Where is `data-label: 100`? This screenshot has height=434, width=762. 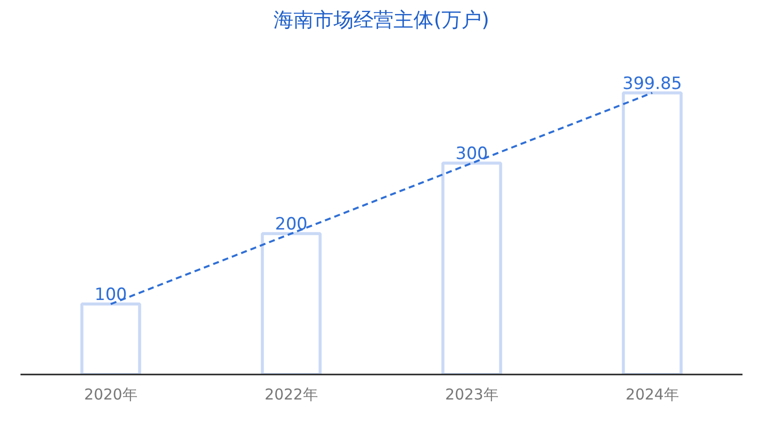
data-label: 100 is located at coordinates (110, 295).